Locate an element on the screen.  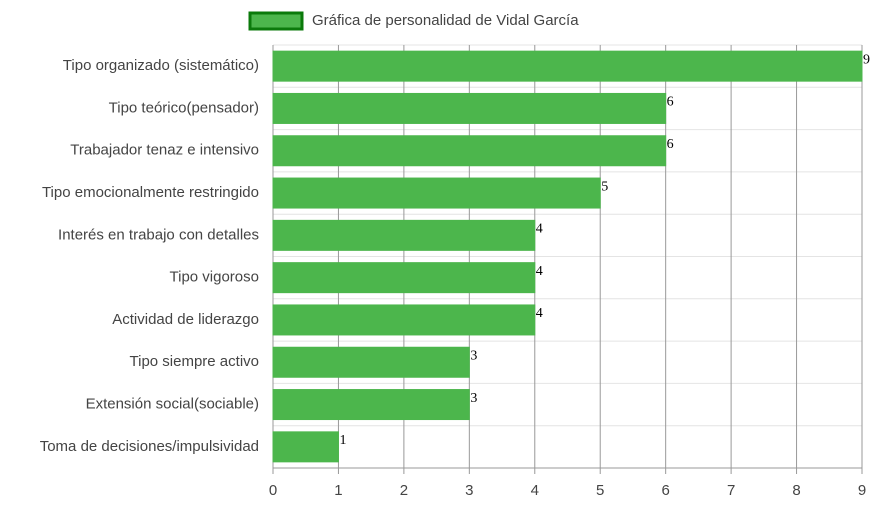
y-tick-label: Actividad de liderazgo is located at coordinates (185, 319).